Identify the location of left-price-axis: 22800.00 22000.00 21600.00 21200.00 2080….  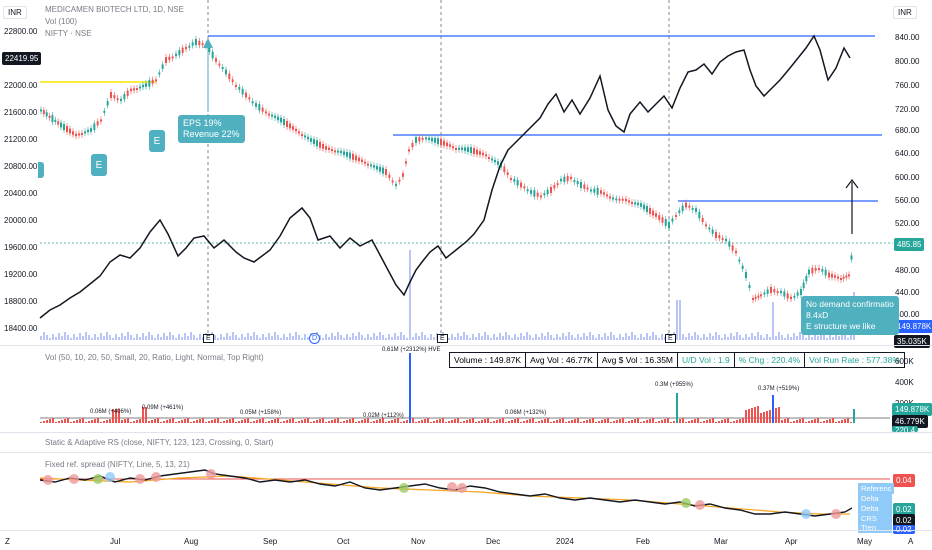
(22, 170).